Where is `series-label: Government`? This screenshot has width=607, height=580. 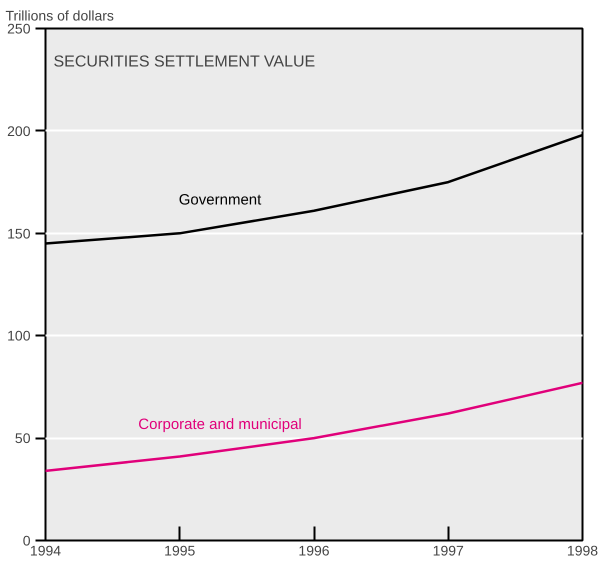
series-label: Government is located at coordinates (220, 200).